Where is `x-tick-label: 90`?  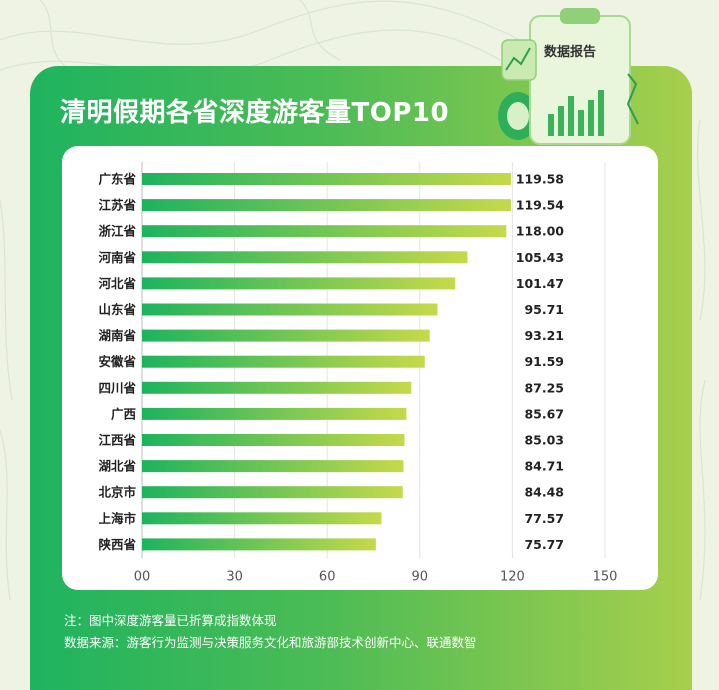 x-tick-label: 90 is located at coordinates (420, 576).